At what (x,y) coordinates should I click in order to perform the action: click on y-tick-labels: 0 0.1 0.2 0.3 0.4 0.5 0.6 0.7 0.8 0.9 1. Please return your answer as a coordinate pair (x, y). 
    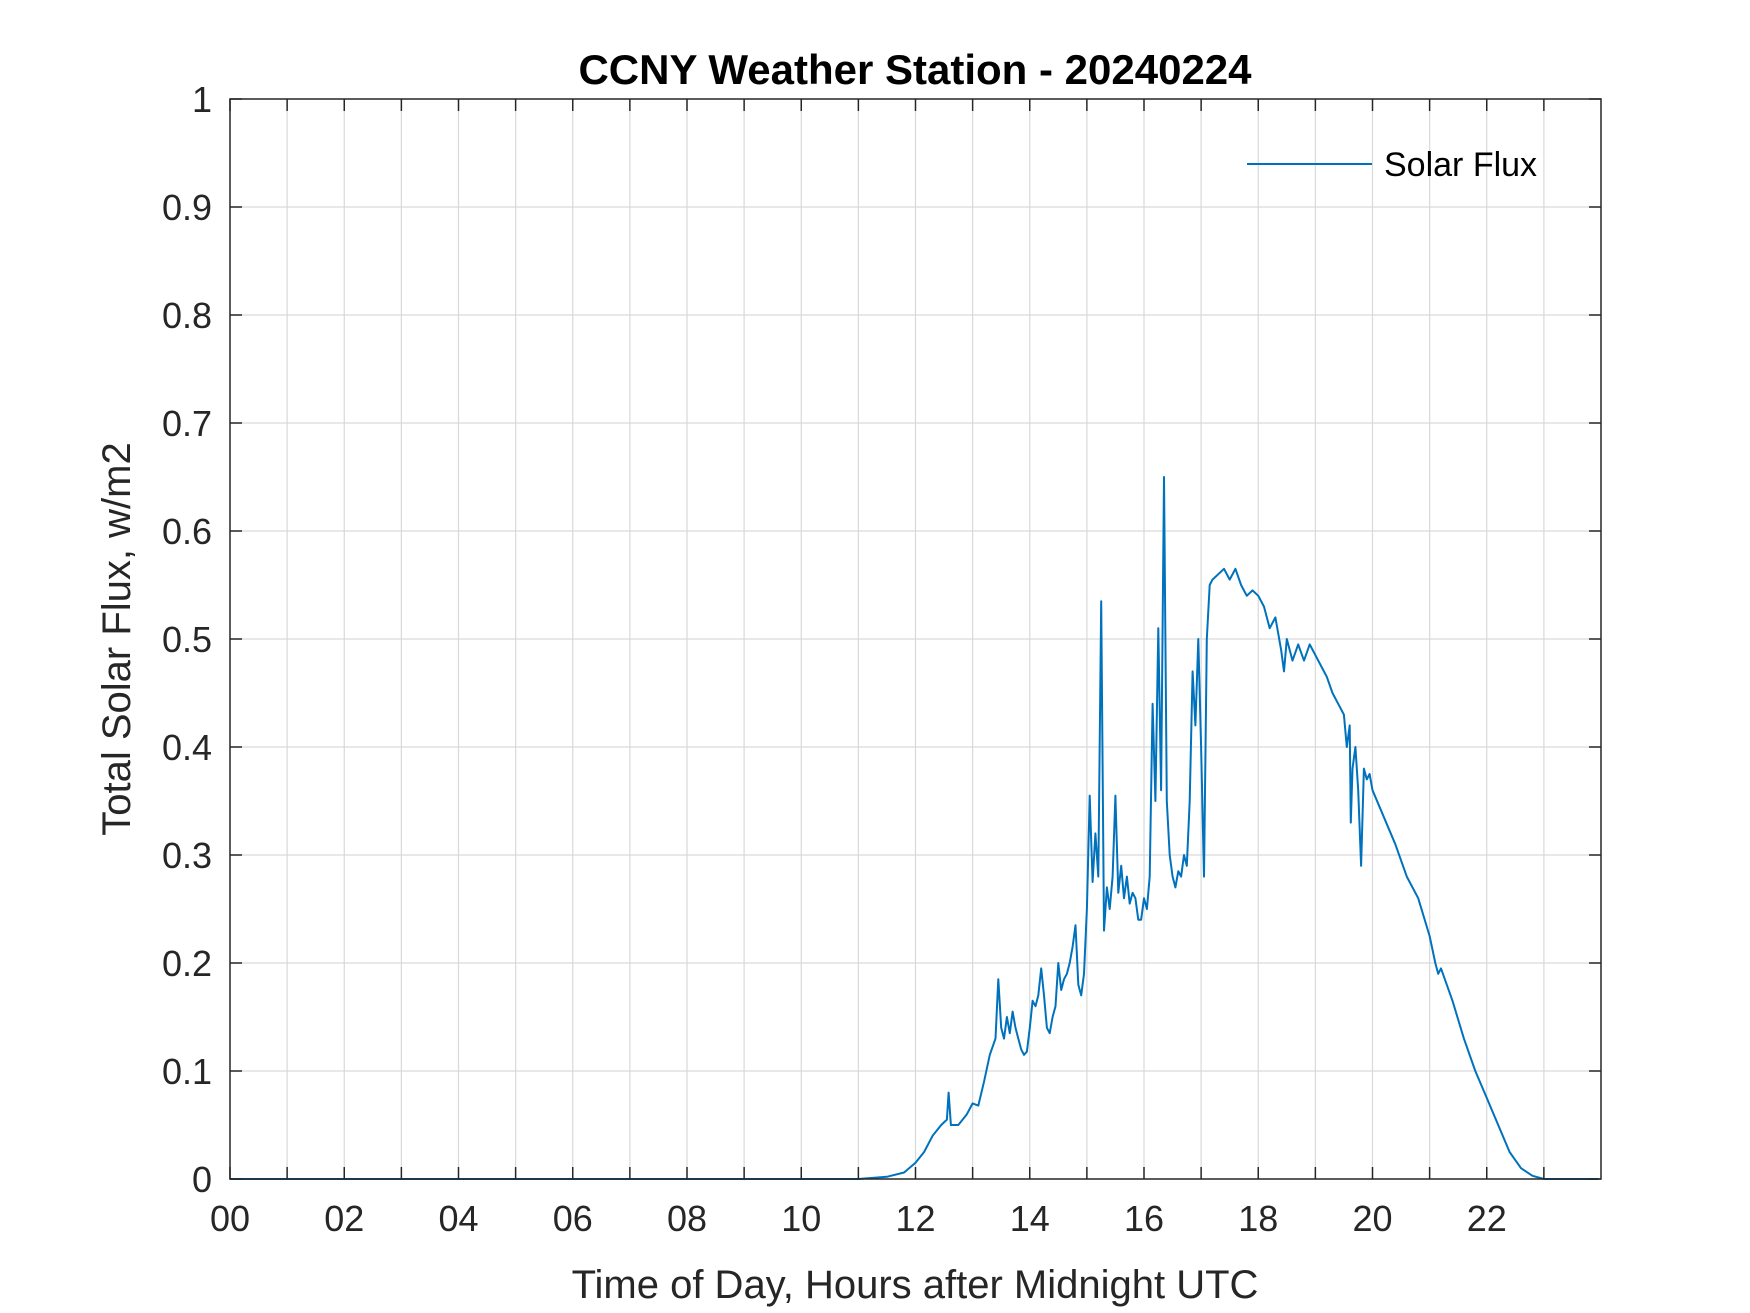
    Looking at the image, I should click on (187, 639).